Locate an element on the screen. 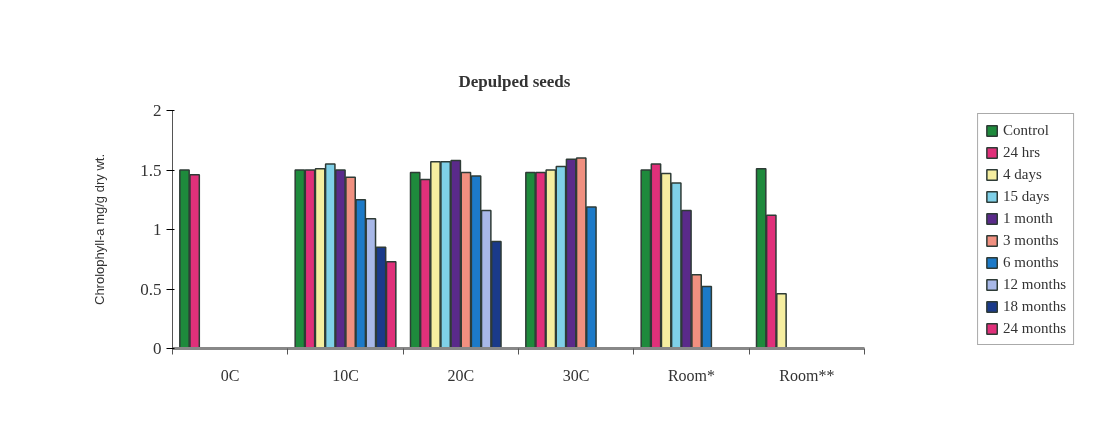  x-tick-label: 10C is located at coordinates (345, 375).